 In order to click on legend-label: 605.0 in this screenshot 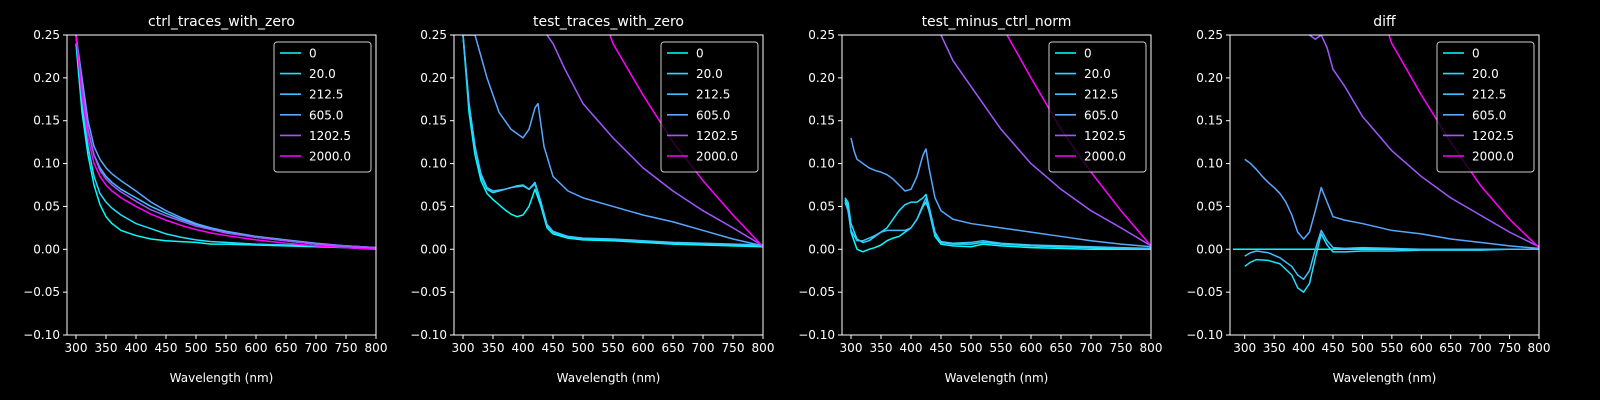, I will do `click(1489, 115)`.